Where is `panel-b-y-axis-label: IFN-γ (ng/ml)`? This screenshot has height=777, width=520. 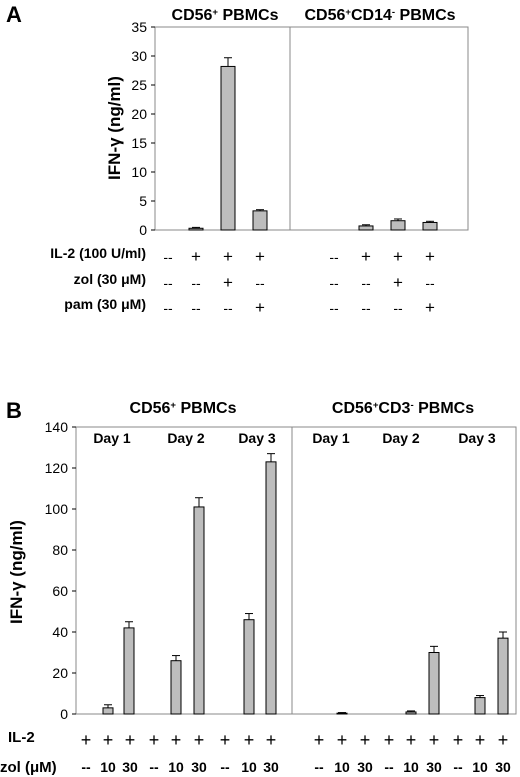 panel-b-y-axis-label: IFN-γ (ng/ml) is located at coordinates (16, 572).